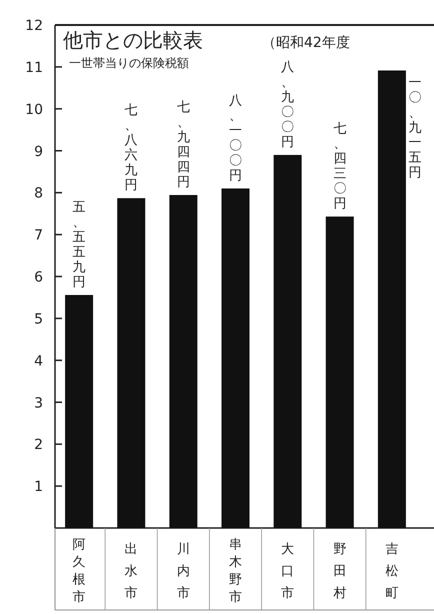 The image size is (434, 614). Describe the element at coordinates (38, 152) in the screenshot. I see `y-tick-label: 9` at that location.